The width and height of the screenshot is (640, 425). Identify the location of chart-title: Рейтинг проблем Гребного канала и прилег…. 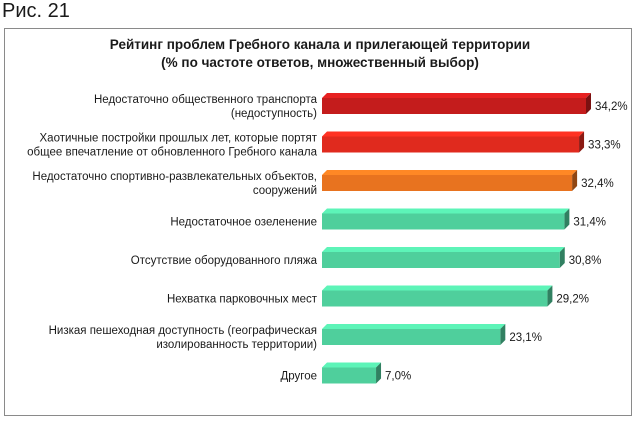
(320, 44).